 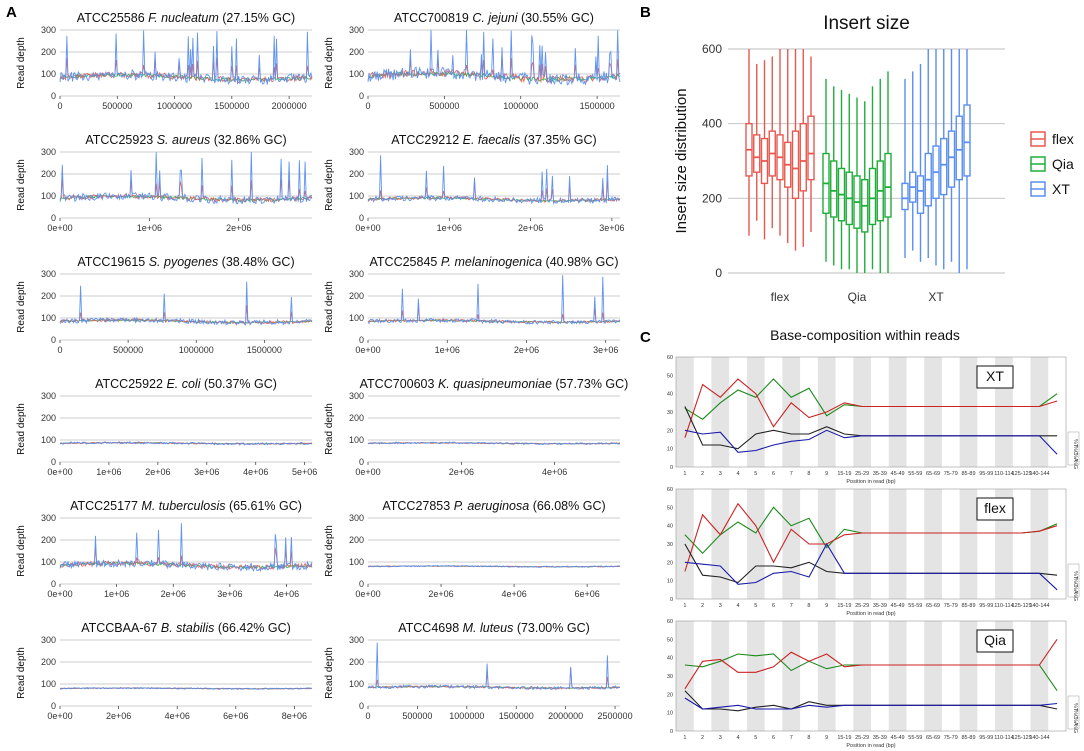 What do you see at coordinates (986, 606) in the screenshot?
I see `x-tick-label: 95-99` at bounding box center [986, 606].